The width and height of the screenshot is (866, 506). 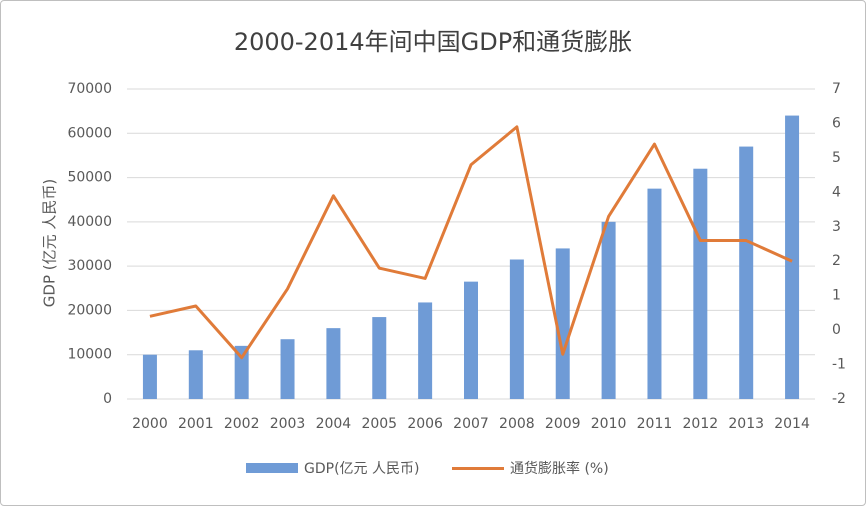 What do you see at coordinates (836, 227) in the screenshot?
I see `y2-tick-label: 3` at bounding box center [836, 227].